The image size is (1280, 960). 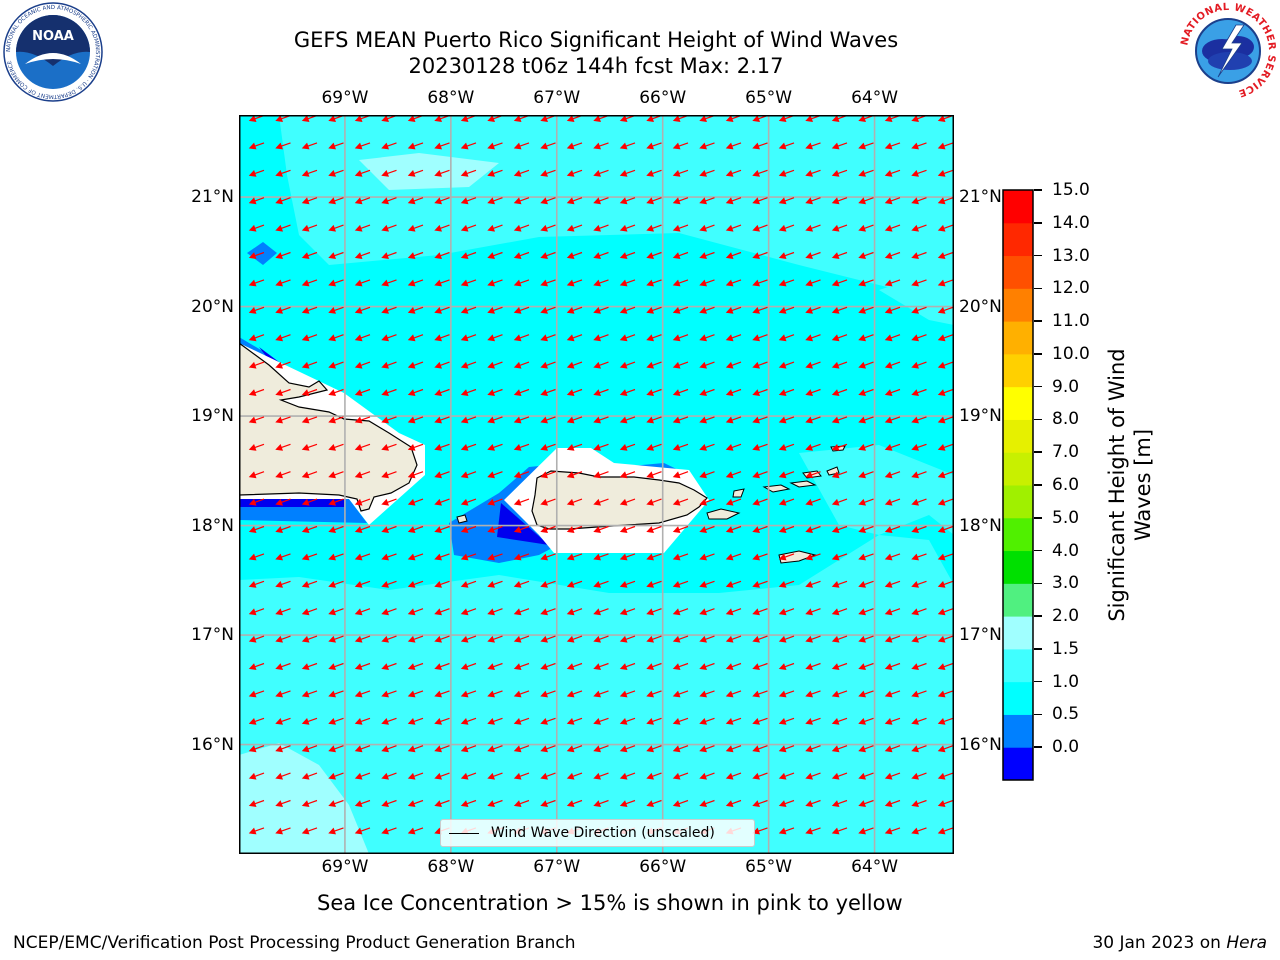 What do you see at coordinates (1066, 681) in the screenshot?
I see `colorbar-tick-label: 1.0` at bounding box center [1066, 681].